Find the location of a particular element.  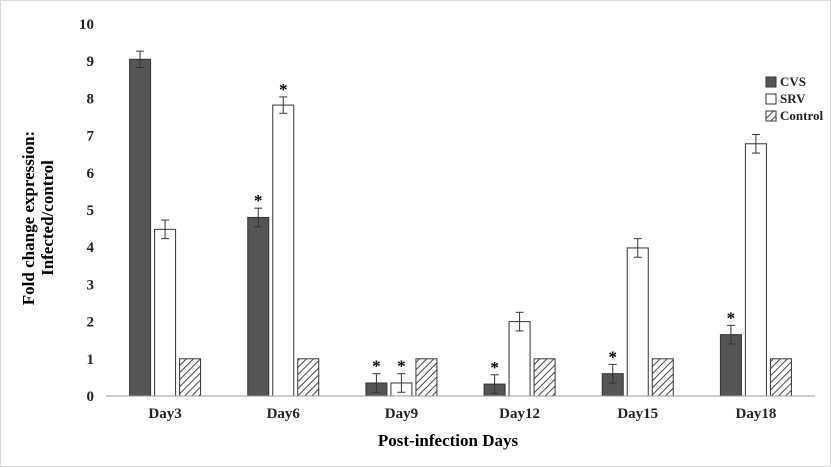

y-tick-label: 6 is located at coordinates (91, 174).